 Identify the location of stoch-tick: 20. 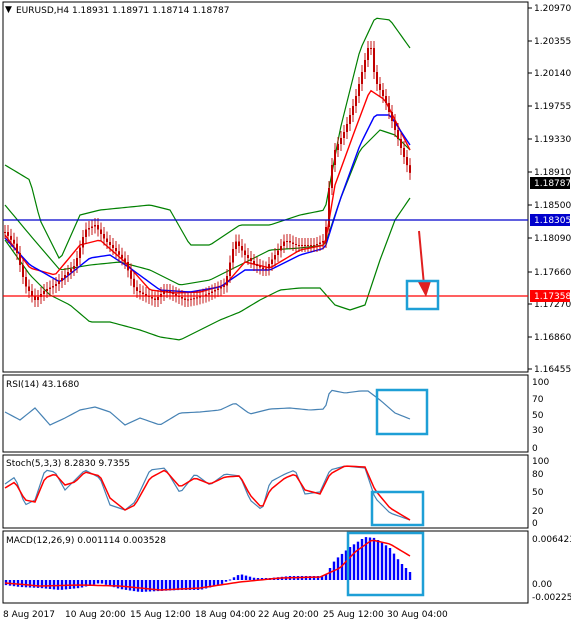
(538, 512).